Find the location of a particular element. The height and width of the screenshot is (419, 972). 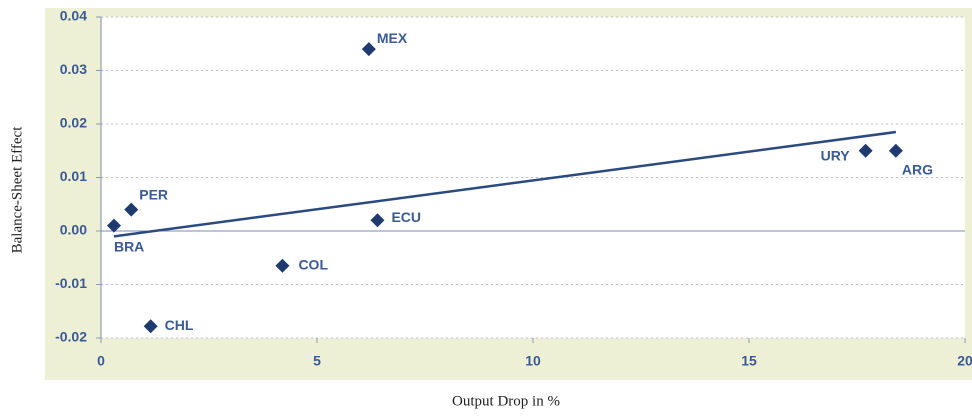

y-tick-label: 0.00 is located at coordinates (73, 230).